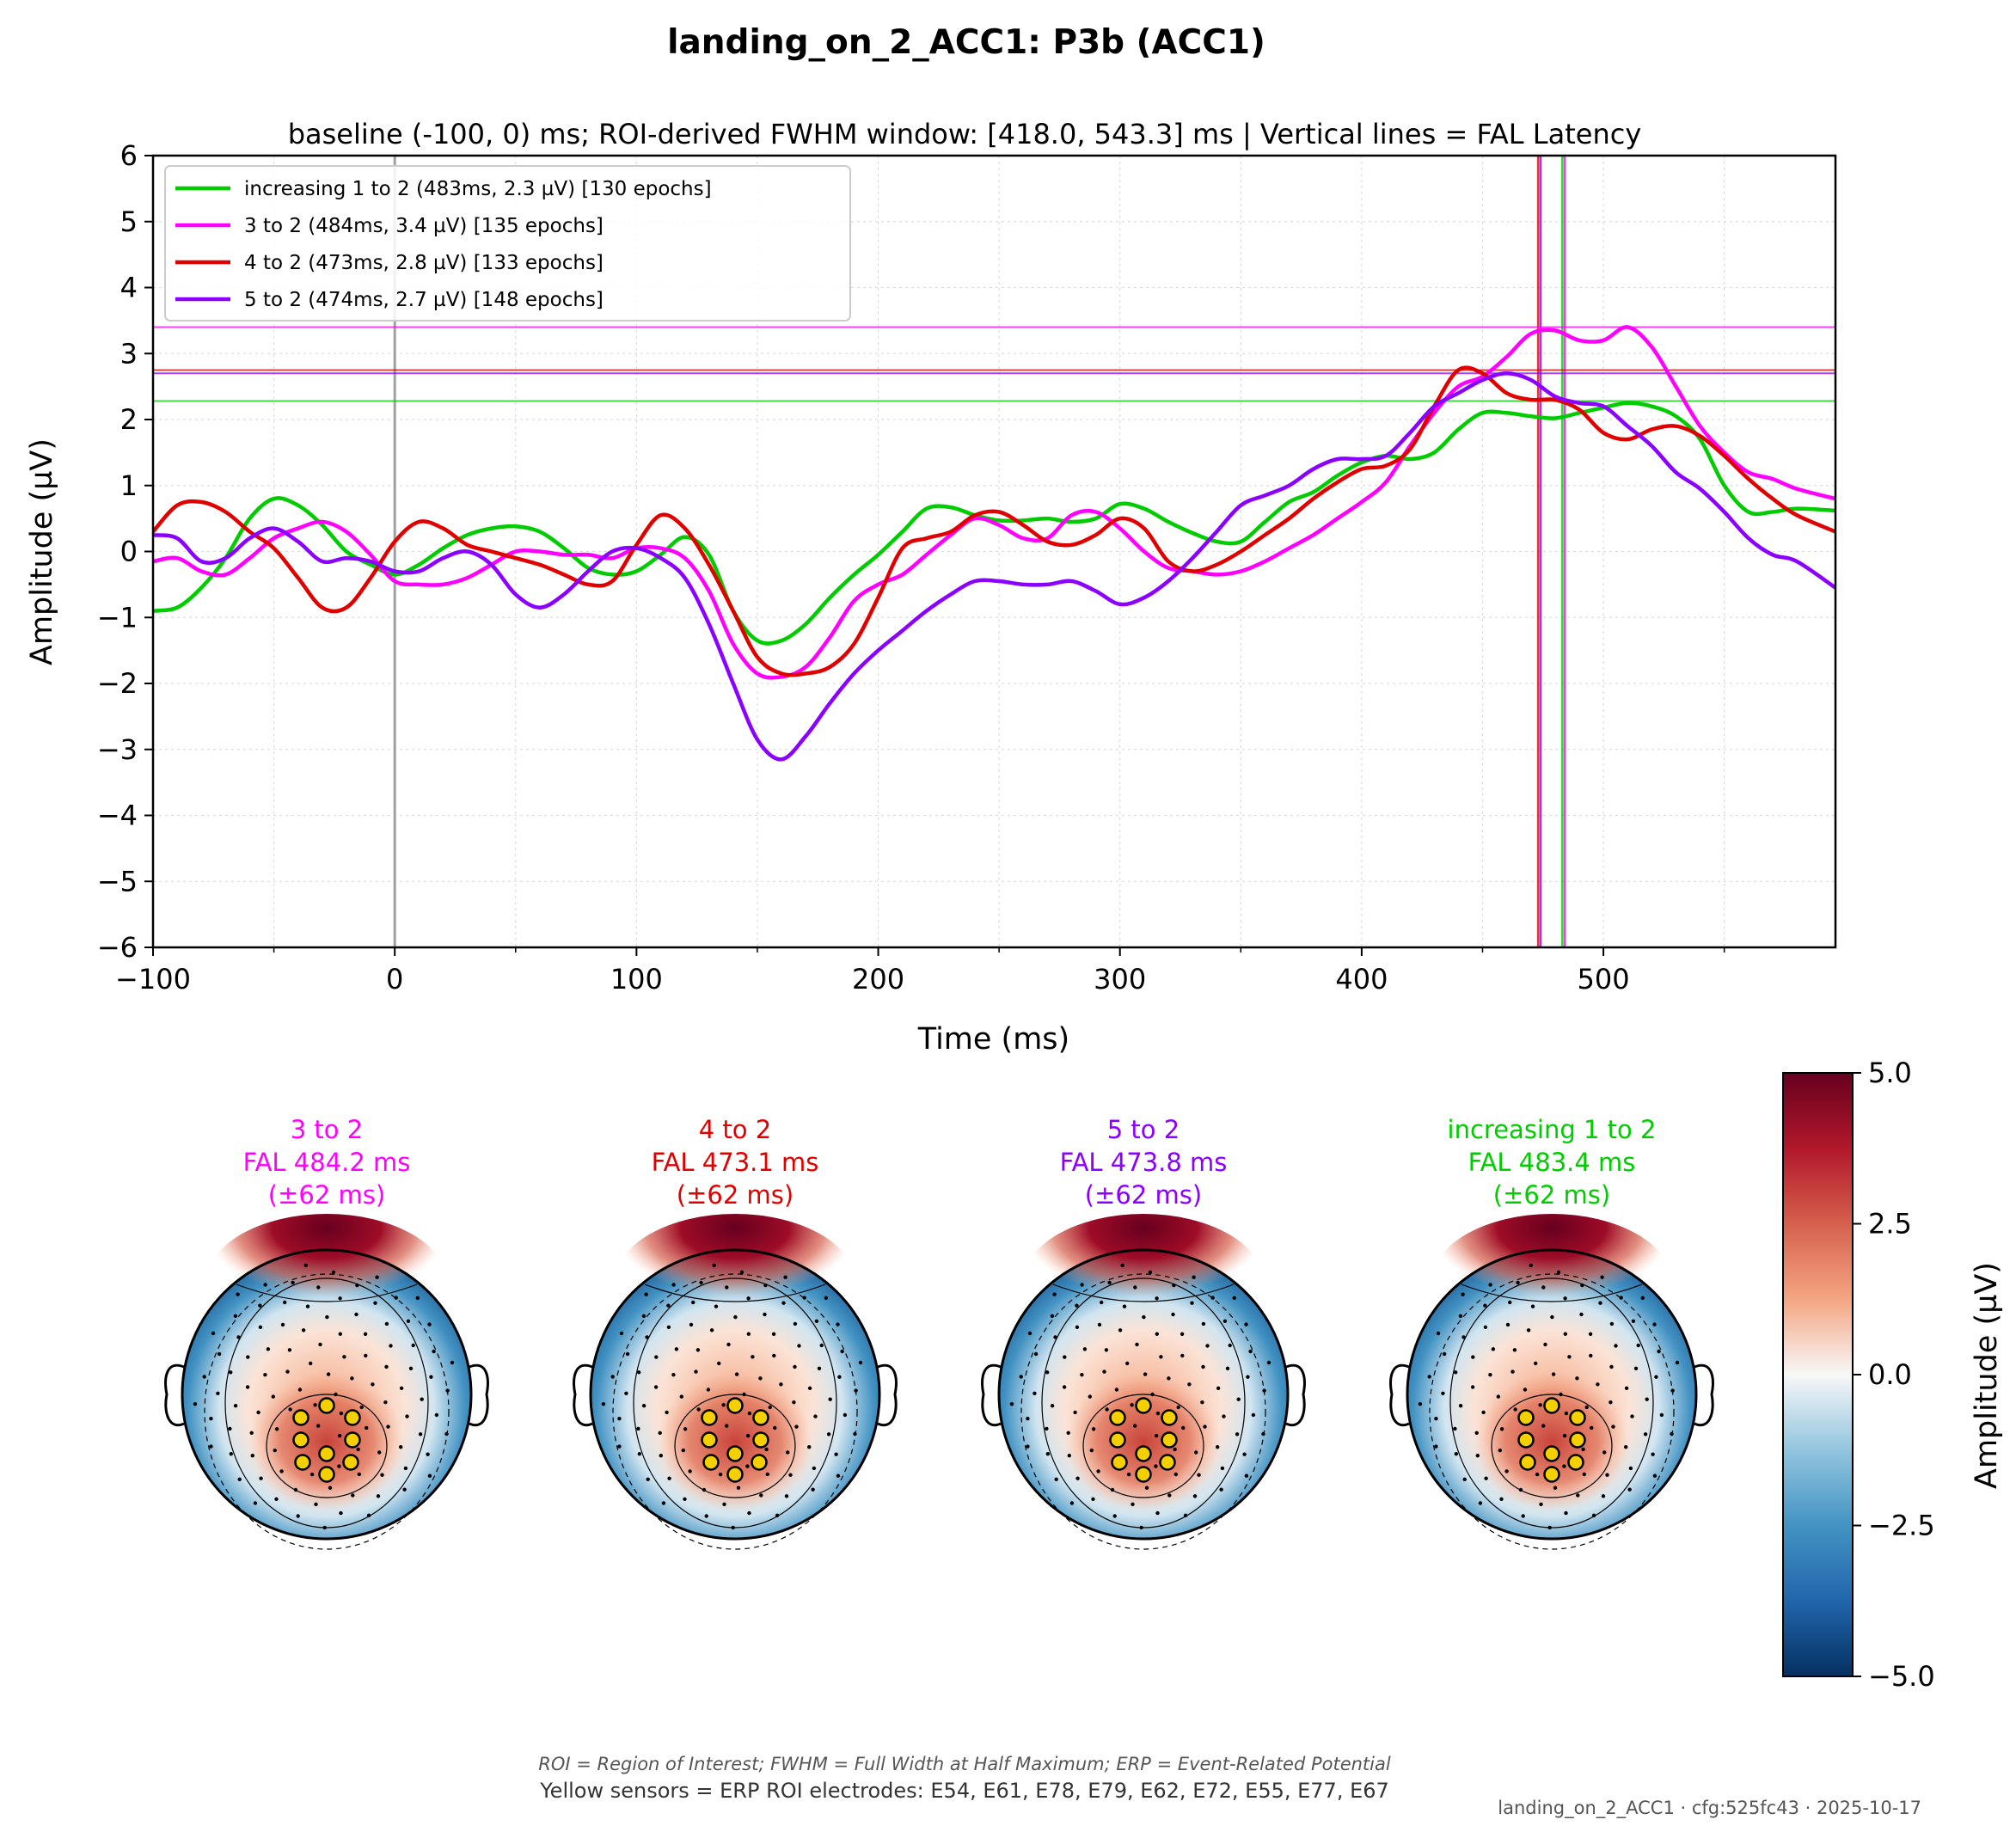 This screenshot has width=2016, height=1838. What do you see at coordinates (174, 1395) in the screenshot?
I see `left-ear` at bounding box center [174, 1395].